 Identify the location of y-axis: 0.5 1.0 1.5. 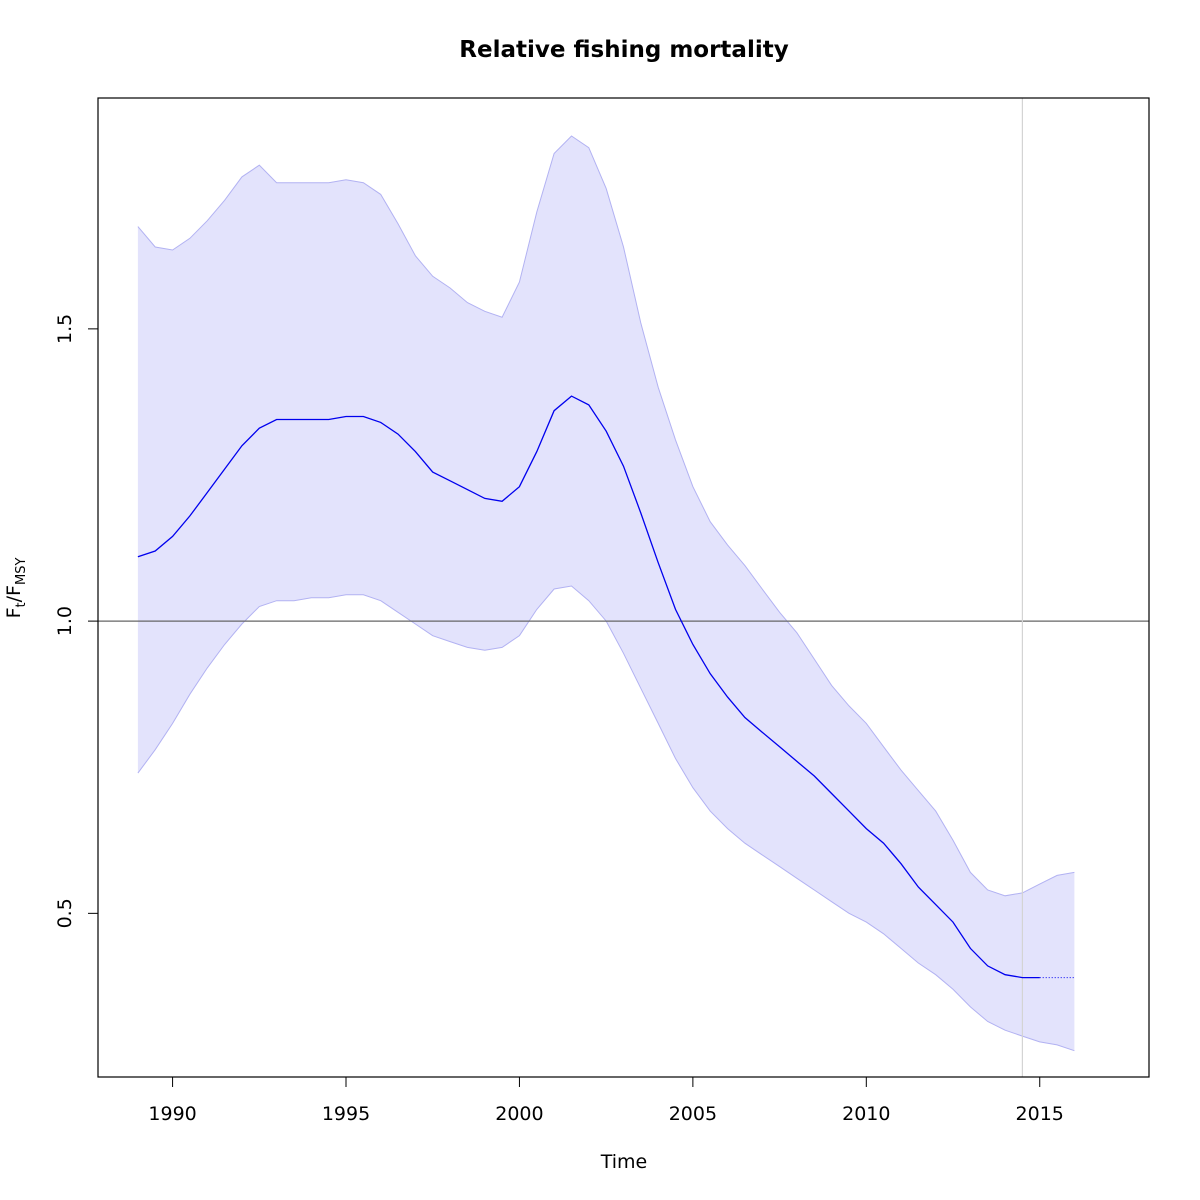
(76, 621).